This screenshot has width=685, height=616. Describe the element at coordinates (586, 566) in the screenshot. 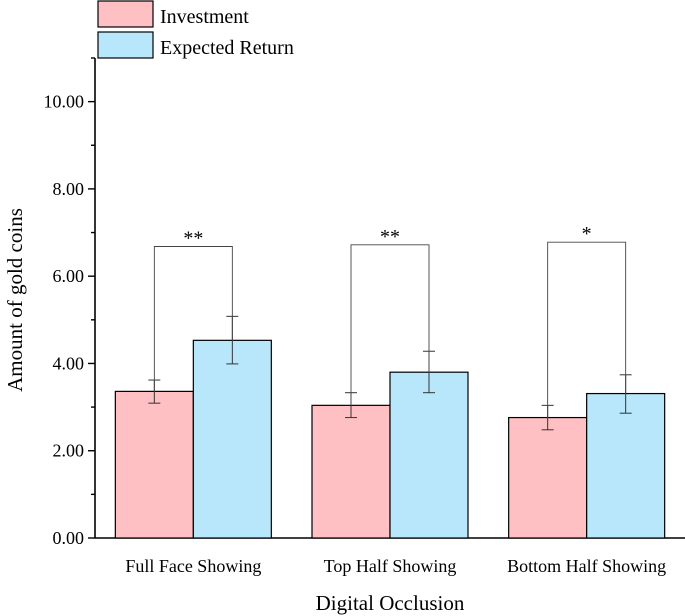

I see `x-category-label: Bottom Half Showing` at that location.